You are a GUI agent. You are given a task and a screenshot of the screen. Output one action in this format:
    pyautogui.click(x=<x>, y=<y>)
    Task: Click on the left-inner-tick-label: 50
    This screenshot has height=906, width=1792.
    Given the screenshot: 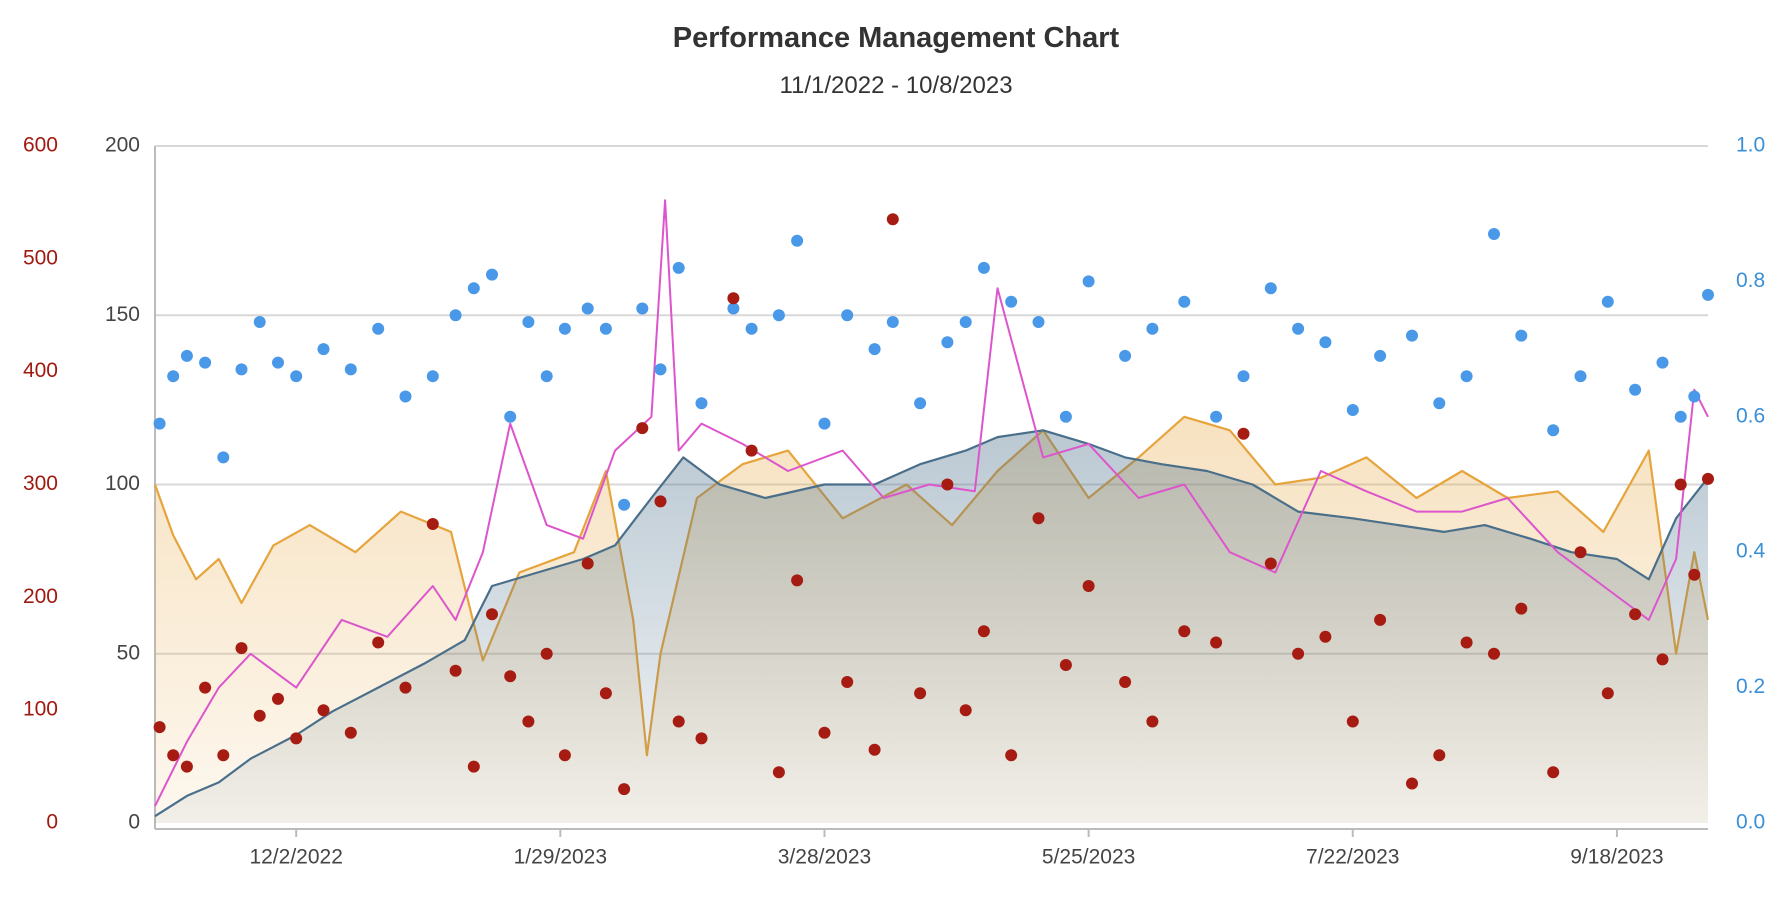 What is the action you would take?
    pyautogui.click(x=128, y=652)
    